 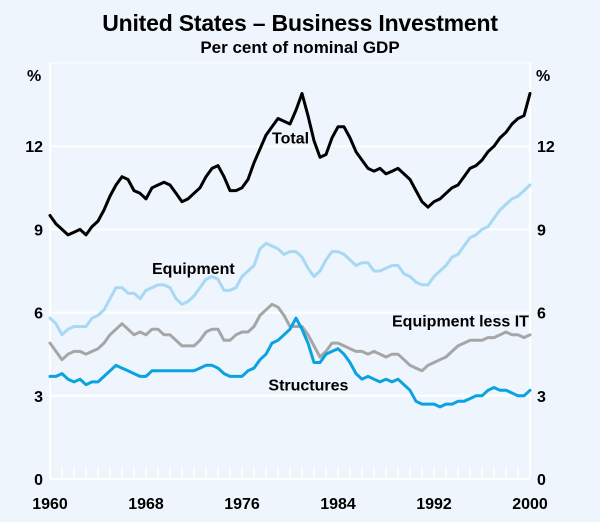 What do you see at coordinates (543, 76) in the screenshot?
I see `y-axis-unit-right: %` at bounding box center [543, 76].